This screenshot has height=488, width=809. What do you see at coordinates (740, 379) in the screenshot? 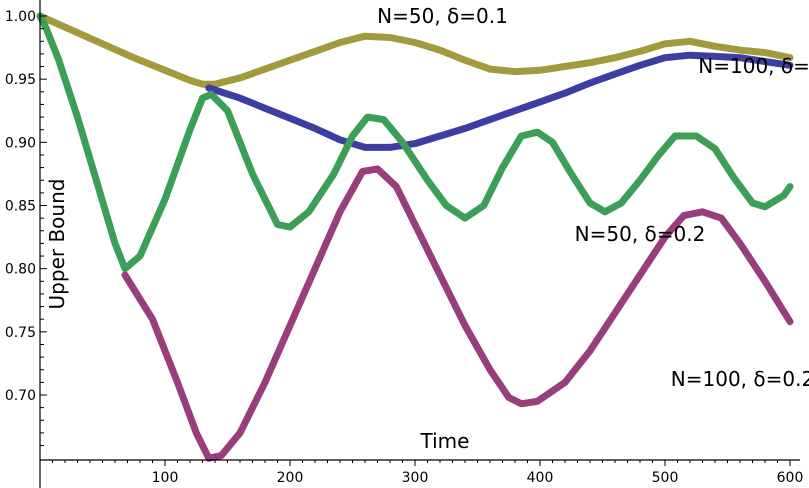
I see `series-annotation-4: N=100, δ=0.2` at bounding box center [740, 379].